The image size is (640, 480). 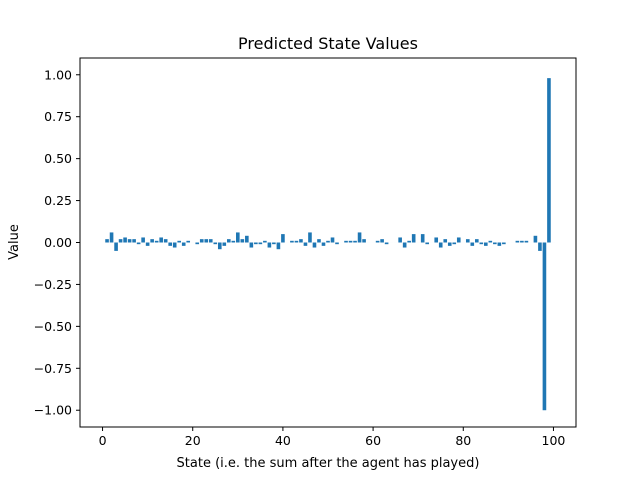 What do you see at coordinates (193, 440) in the screenshot?
I see `x-tick-label-20: 20` at bounding box center [193, 440].